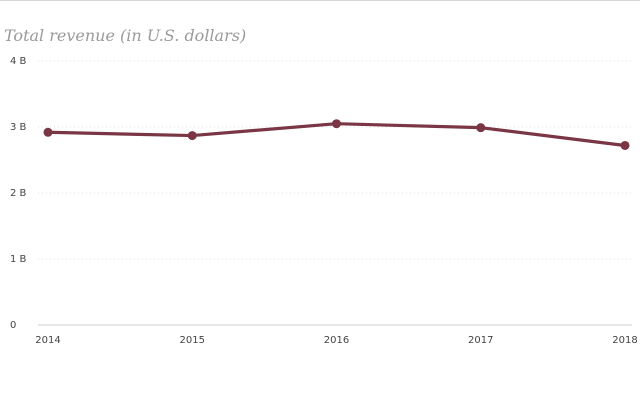  I want to click on y-tick-label: 2 B, so click(18, 193).